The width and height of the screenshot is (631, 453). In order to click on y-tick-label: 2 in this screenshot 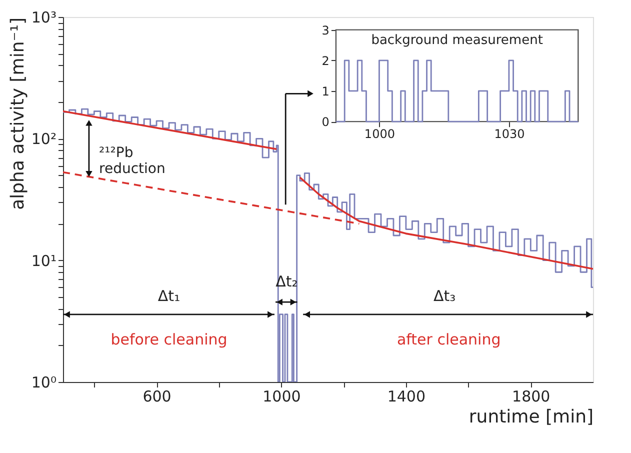, I will do `click(326, 61)`.